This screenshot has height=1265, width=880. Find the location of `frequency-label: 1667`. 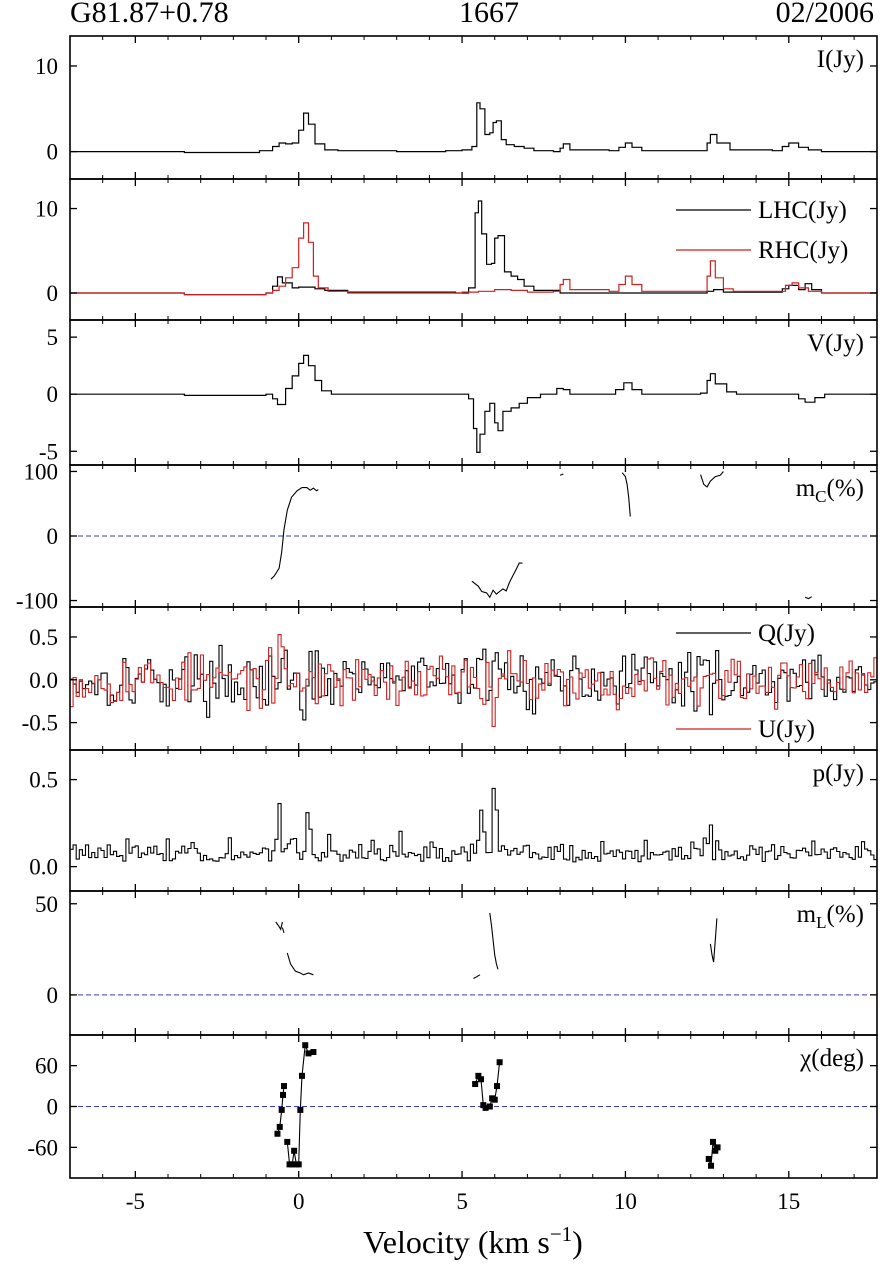

frequency-label: 1667 is located at coordinates (489, 14).